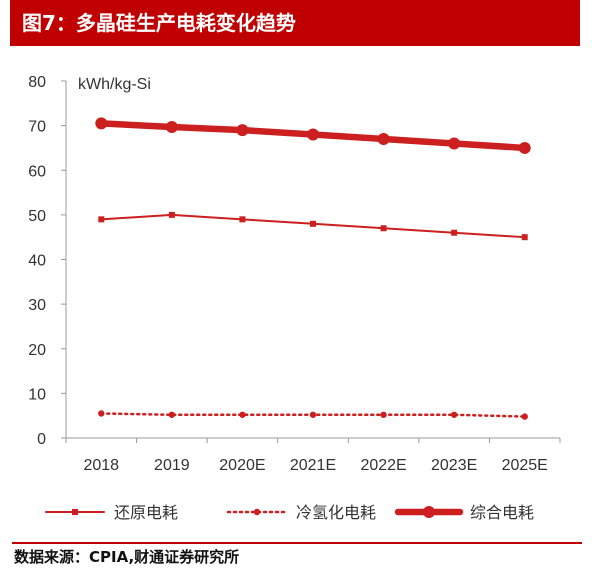 This screenshot has height=579, width=592. I want to click on x-tick-label: 2022E, so click(383, 465).